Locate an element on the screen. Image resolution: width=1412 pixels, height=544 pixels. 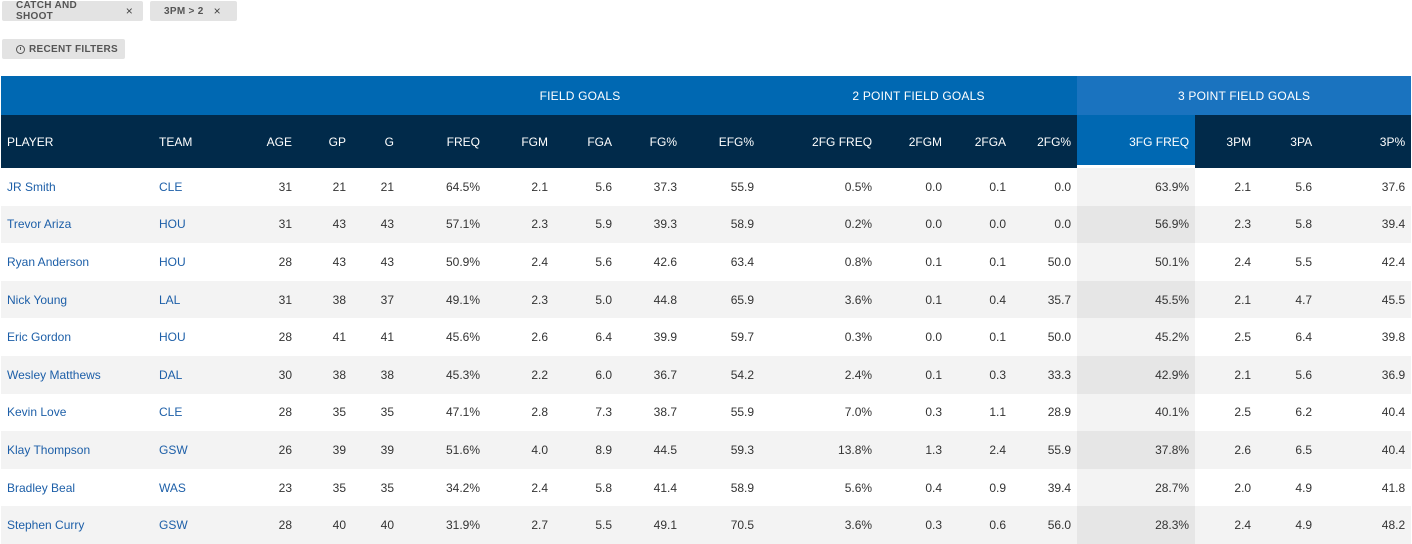
cell-g: 43 is located at coordinates (376, 224).